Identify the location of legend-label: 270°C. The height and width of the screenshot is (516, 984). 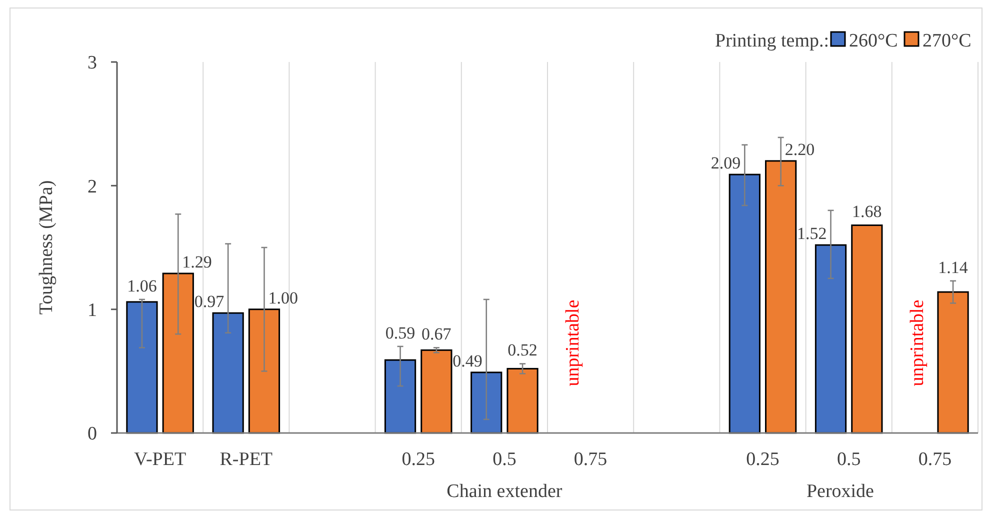
(947, 41).